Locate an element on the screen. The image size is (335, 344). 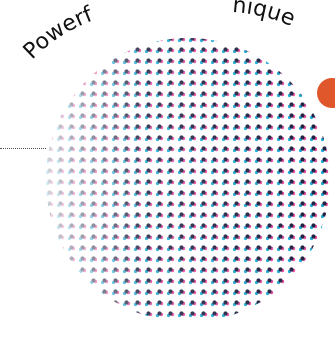
orange-accent-shape is located at coordinates (326, 93).